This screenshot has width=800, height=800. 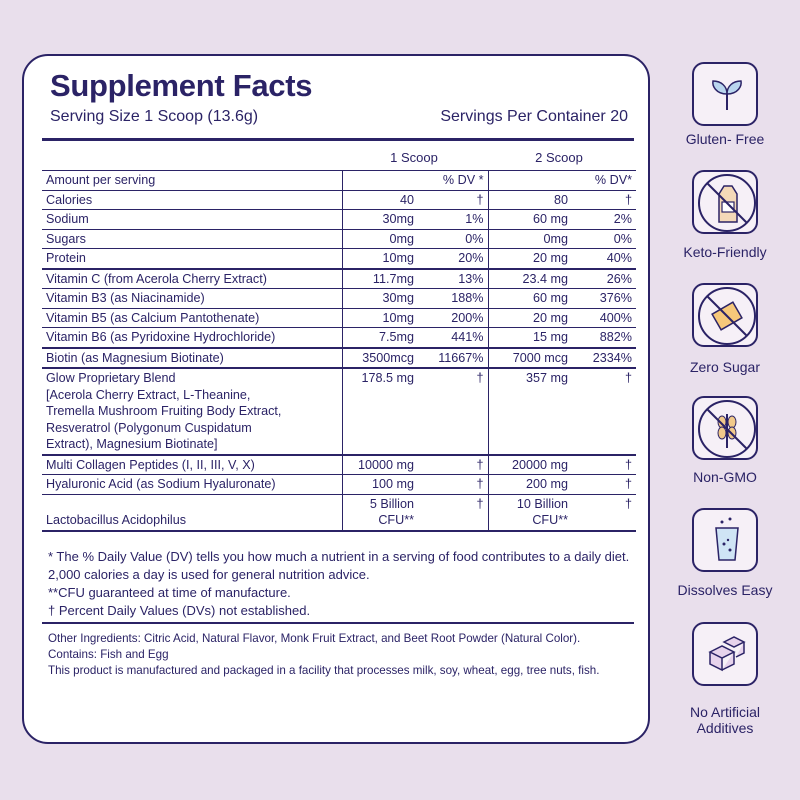 I want to click on facts-row: Sugars 0mg 0% 0mg 0%, so click(x=339, y=239).